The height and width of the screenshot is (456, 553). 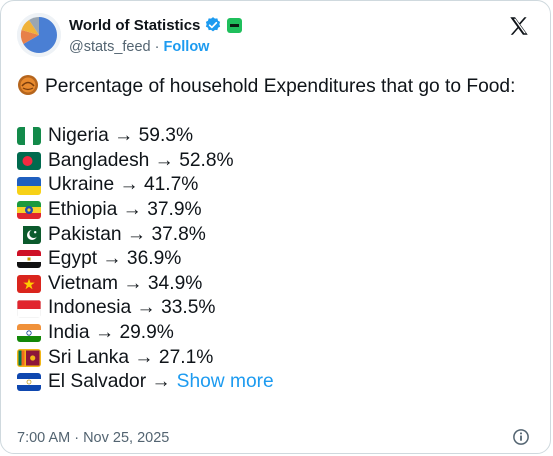 What do you see at coordinates (277, 382) in the screenshot?
I see `list-item: El Salvador → Show more` at bounding box center [277, 382].